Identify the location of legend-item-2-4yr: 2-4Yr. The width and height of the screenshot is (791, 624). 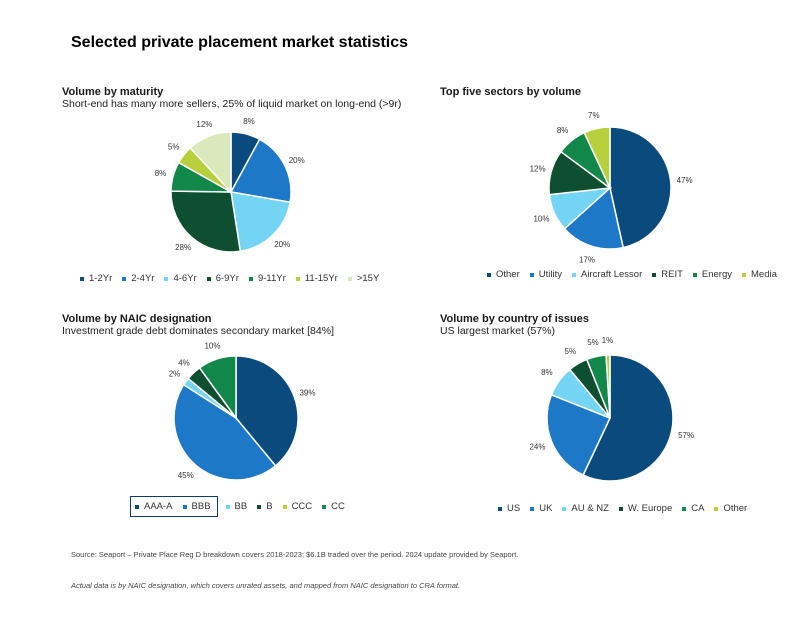
(138, 278).